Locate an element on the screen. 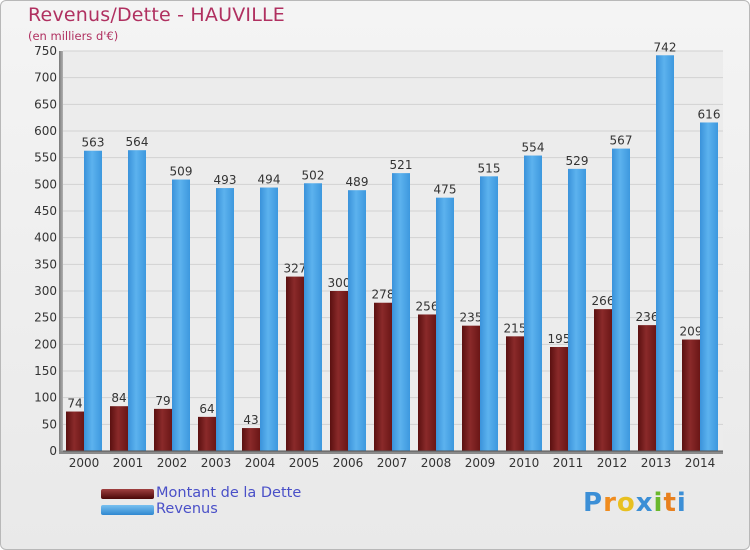 This screenshot has height=550, width=750. revenue-value-label: 475 is located at coordinates (445, 190).